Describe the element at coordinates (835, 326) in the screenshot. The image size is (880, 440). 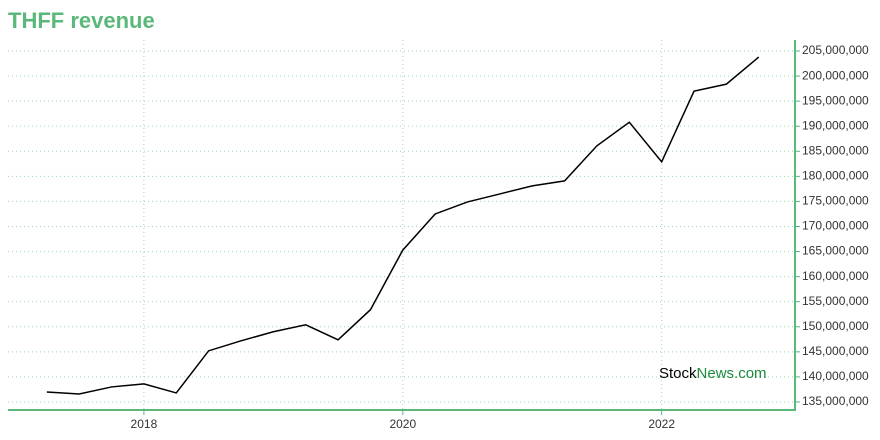
I see `y-tick-label: 150,000,000` at that location.